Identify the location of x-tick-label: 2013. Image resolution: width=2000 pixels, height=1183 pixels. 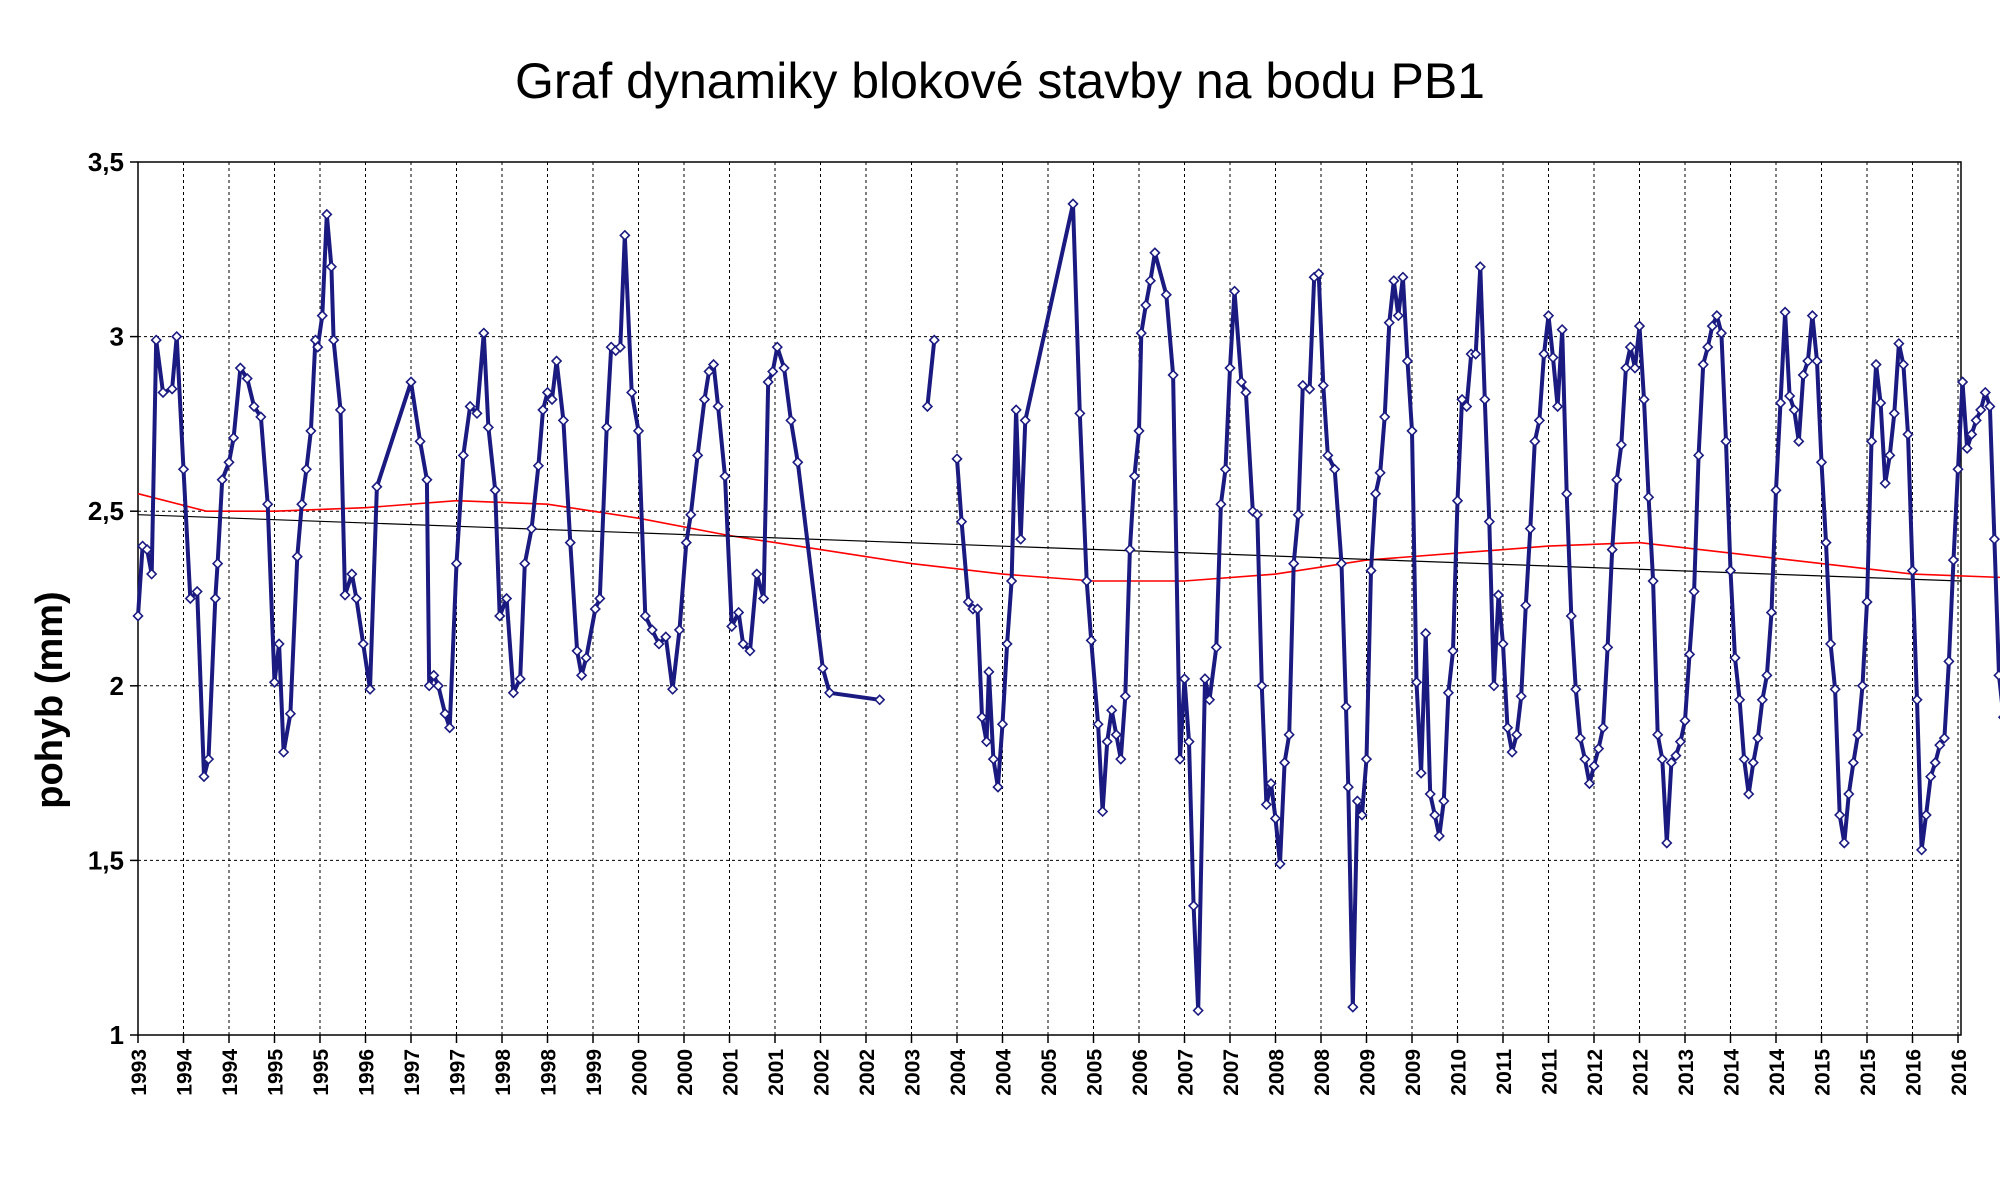
(1686, 1072).